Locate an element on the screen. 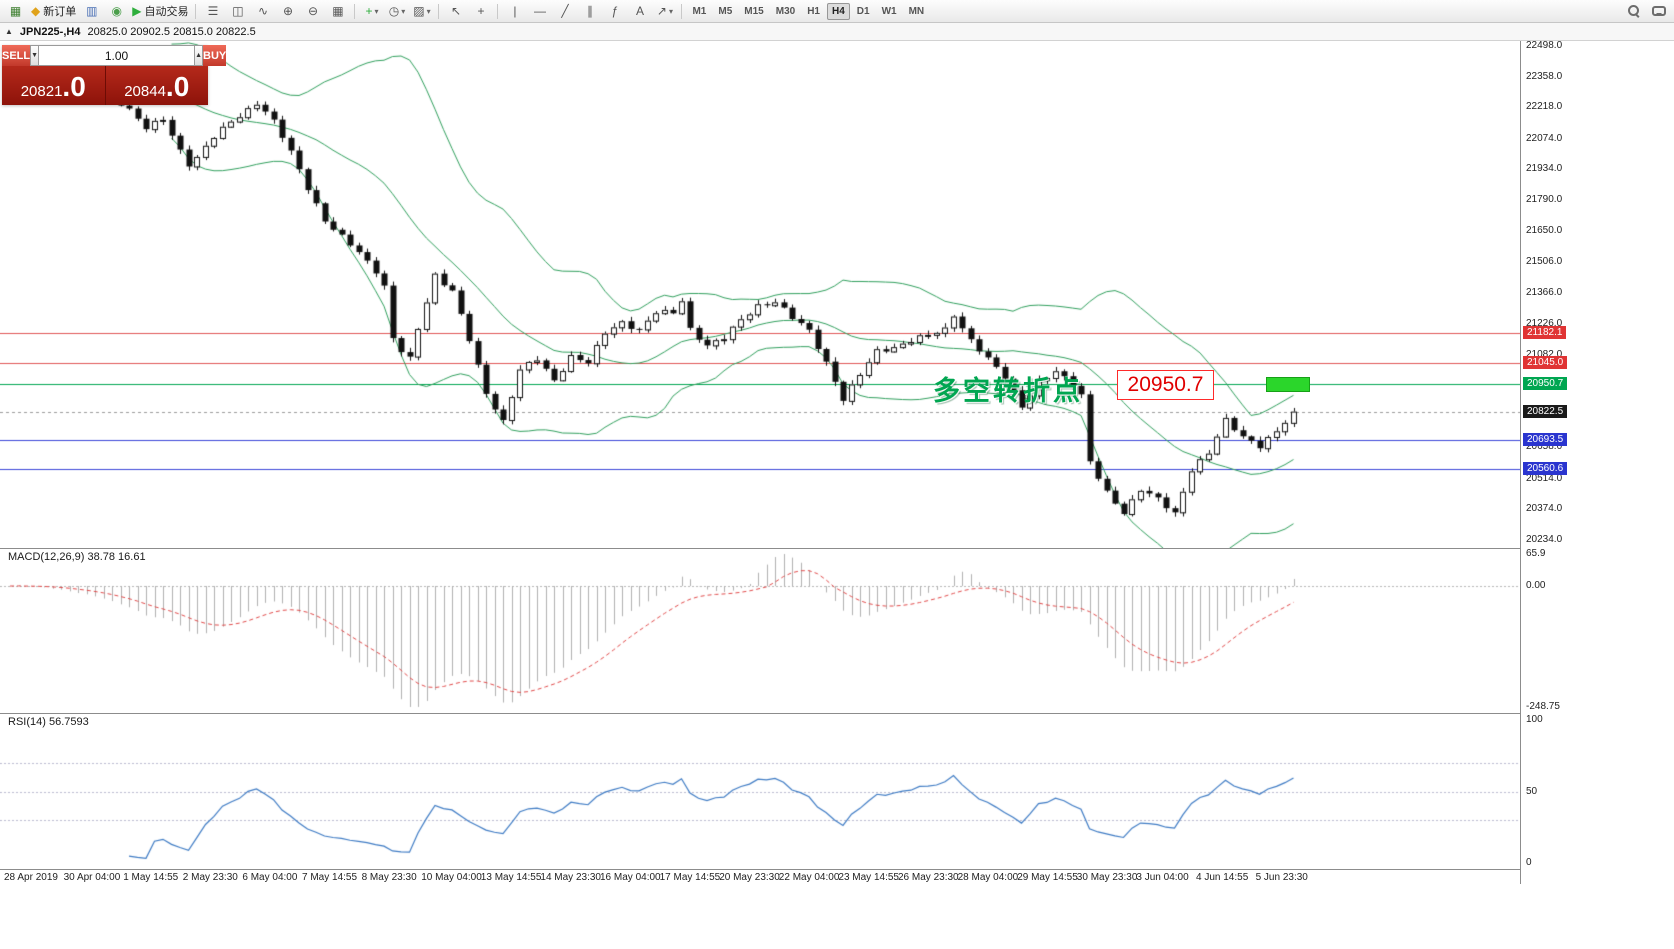 The height and width of the screenshot is (949, 1674). zoom-in-button: ⊕ is located at coordinates (287, 11).